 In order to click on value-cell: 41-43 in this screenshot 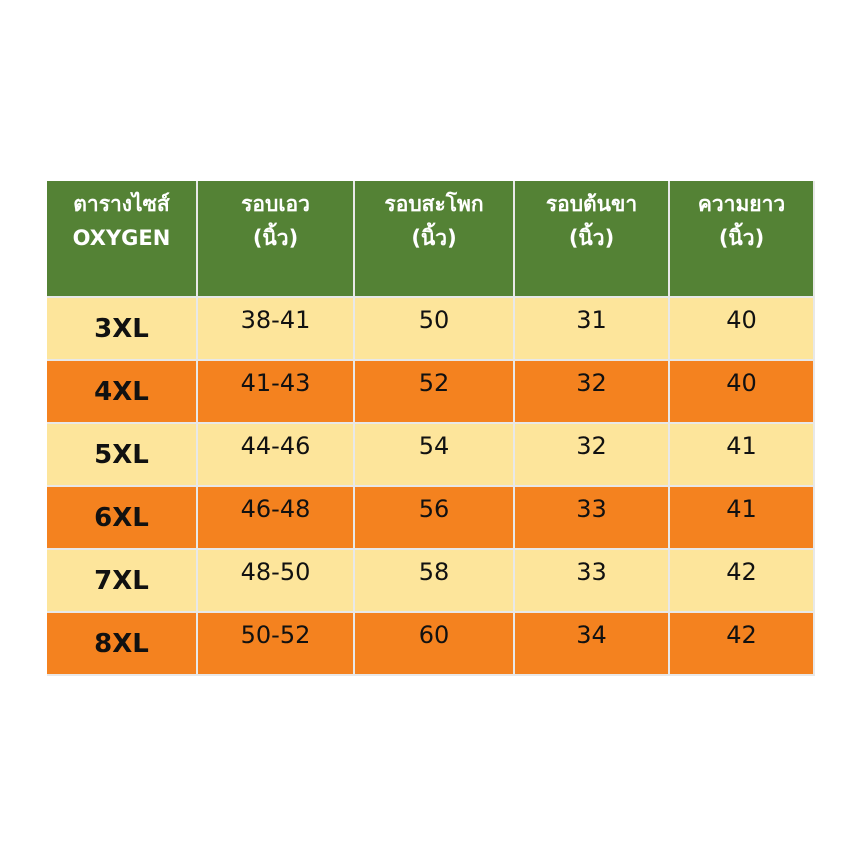, I will do `click(276, 392)`.